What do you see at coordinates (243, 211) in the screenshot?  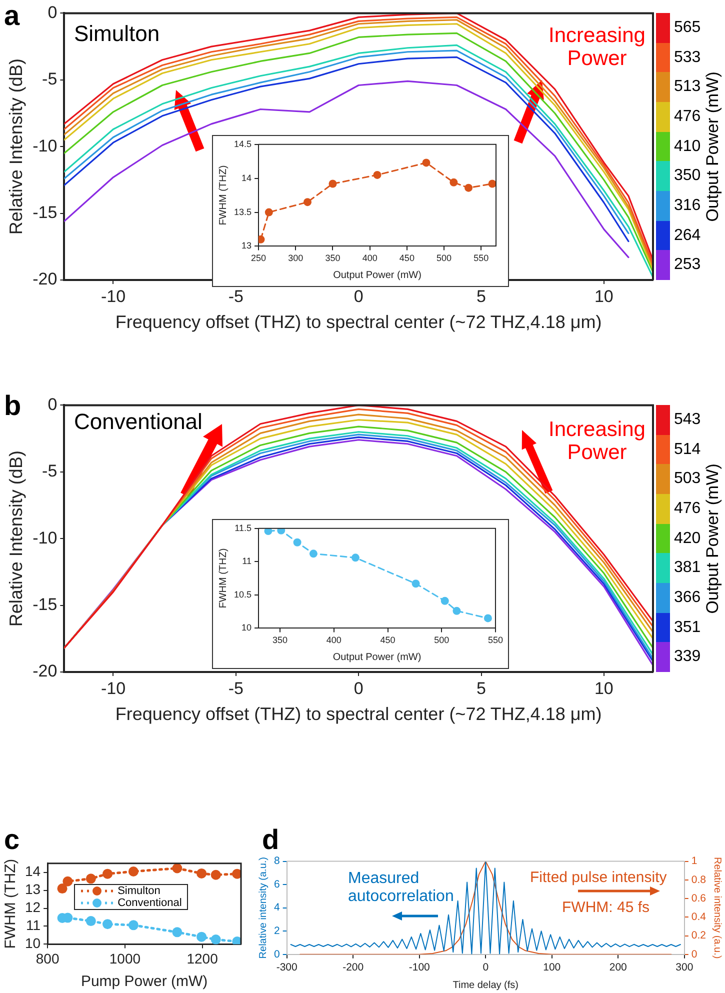 I see `y-tick-label: 13.5` at bounding box center [243, 211].